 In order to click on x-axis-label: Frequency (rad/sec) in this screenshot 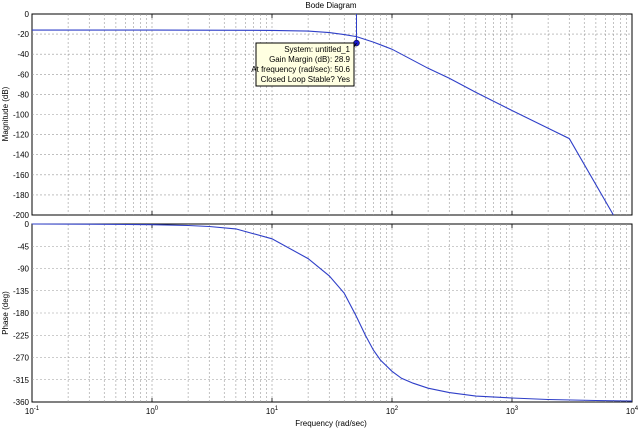, I will do `click(331, 423)`.